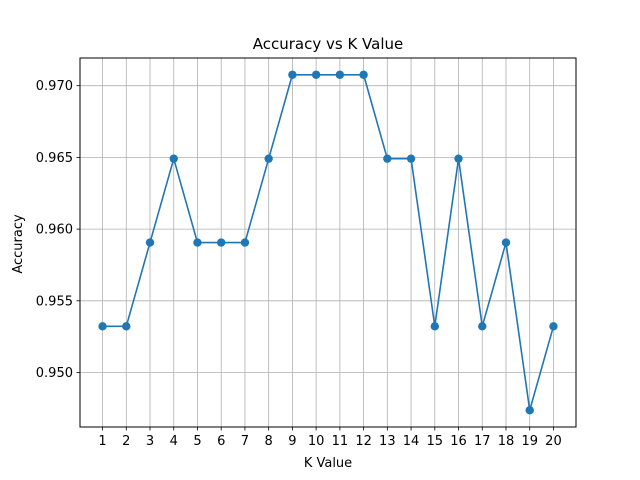 This screenshot has width=640, height=480. What do you see at coordinates (328, 44) in the screenshot?
I see `chart-title: Accuracy vs K Value` at bounding box center [328, 44].